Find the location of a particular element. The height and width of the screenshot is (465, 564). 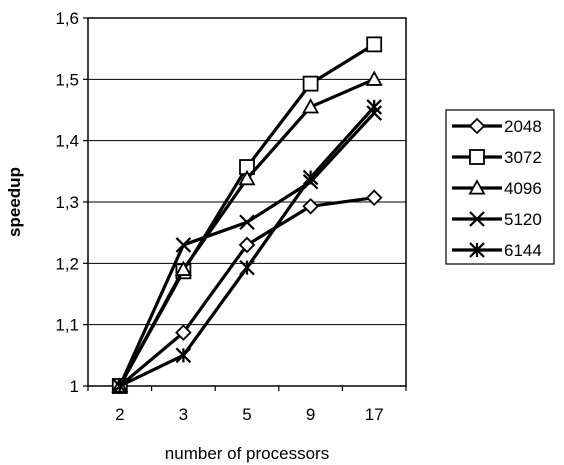

legend-marker-5120-shape is located at coordinates (477, 219).